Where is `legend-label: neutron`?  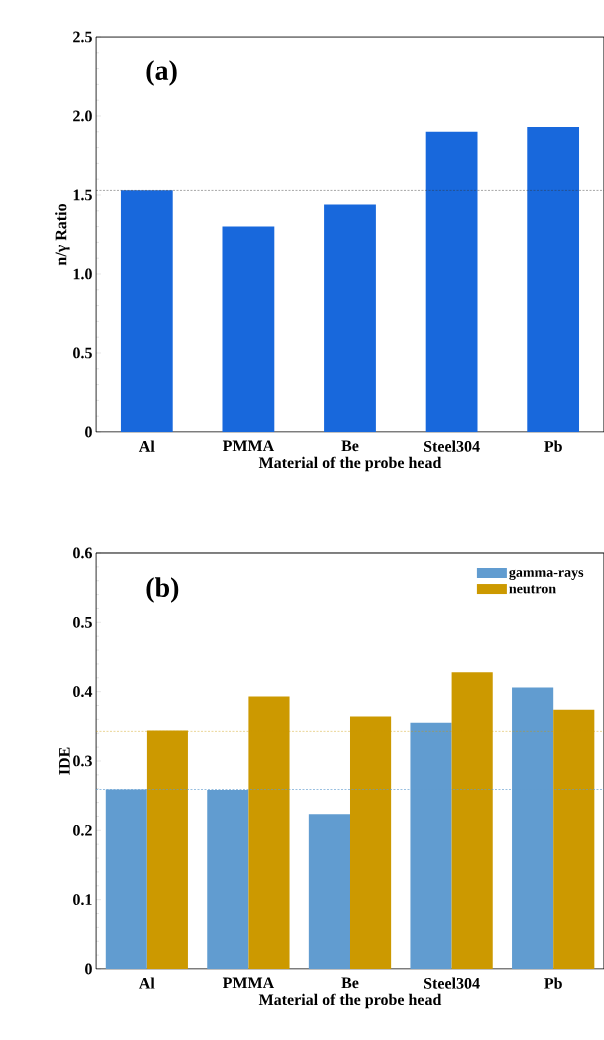 legend-label: neutron is located at coordinates (532, 589).